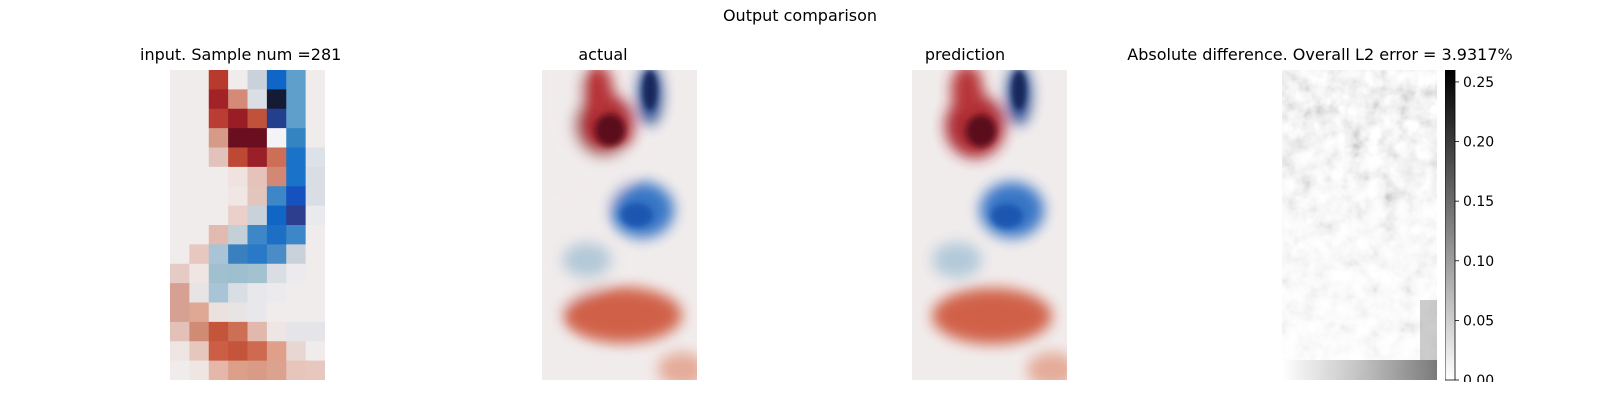 The height and width of the screenshot is (400, 1600). What do you see at coordinates (989, 225) in the screenshot?
I see `prediction-heatmap` at bounding box center [989, 225].